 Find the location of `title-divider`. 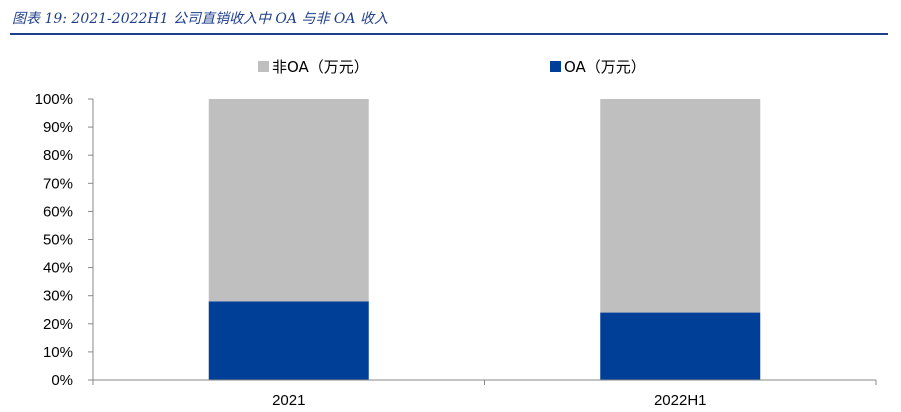

title-divider is located at coordinates (449, 34).